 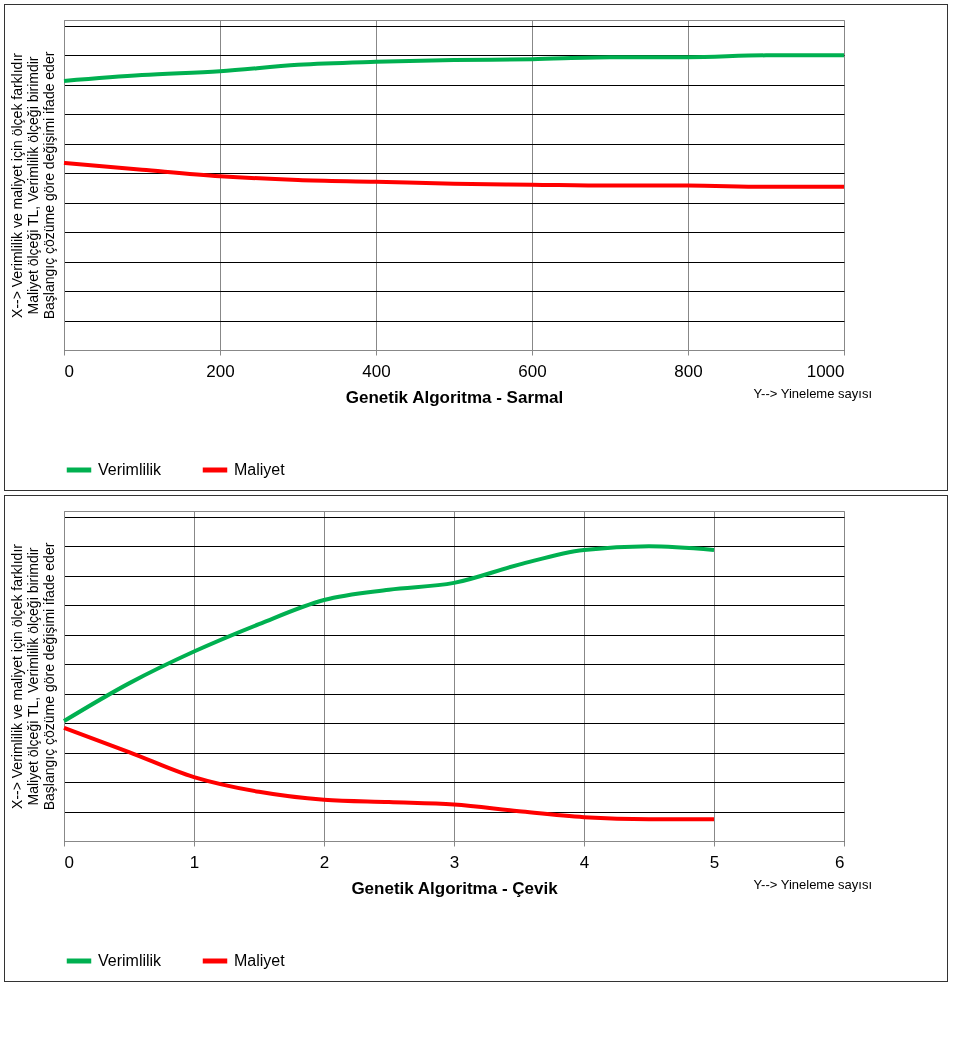 What do you see at coordinates (220, 371) in the screenshot?
I see `x-tick-label: 200` at bounding box center [220, 371].